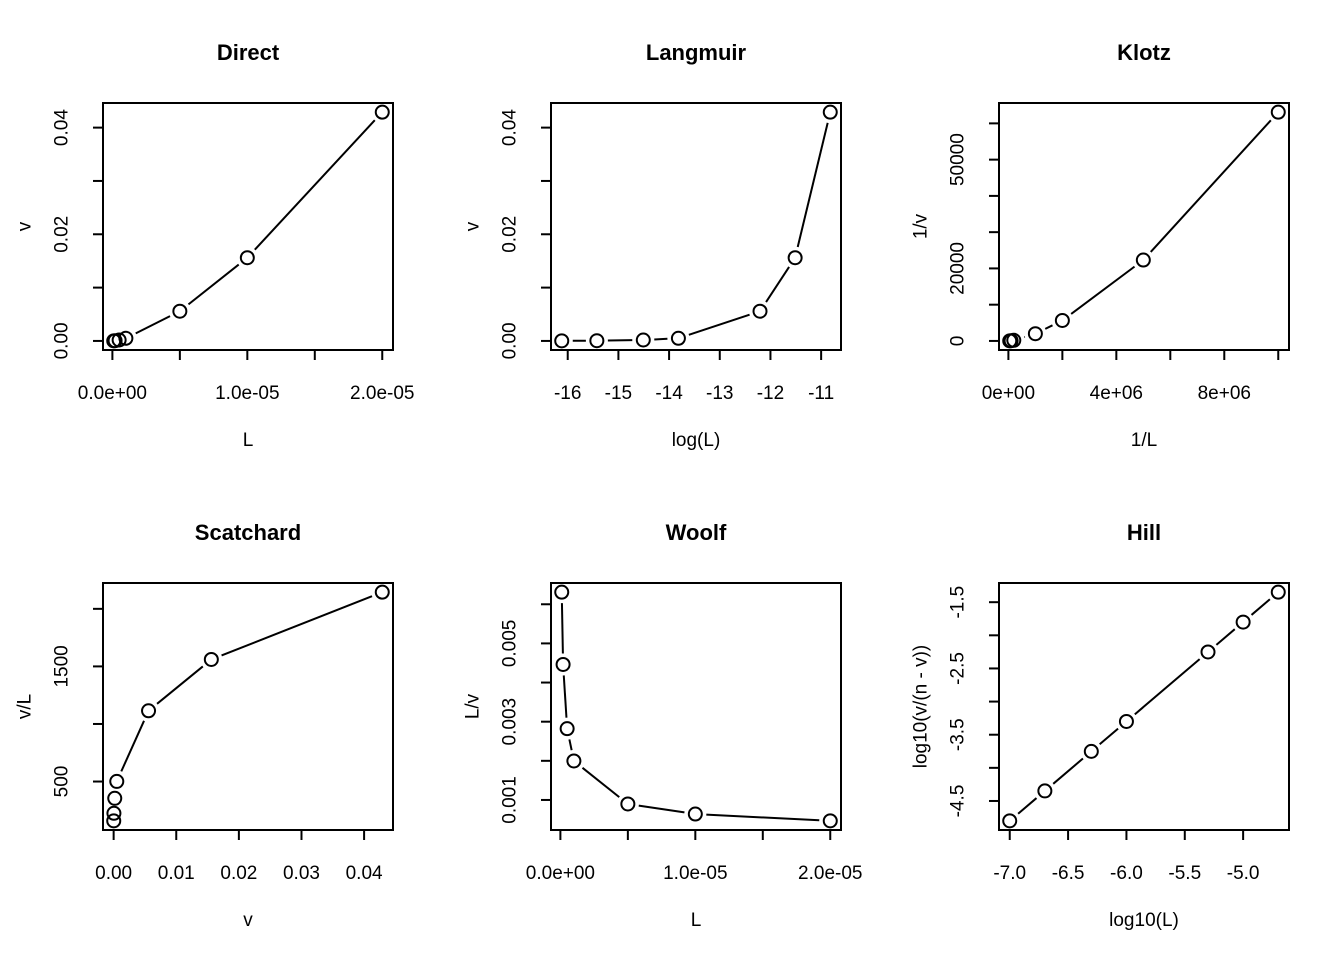  What do you see at coordinates (958, 602) in the screenshot?
I see `y-tick-label: -1.5` at bounding box center [958, 602].